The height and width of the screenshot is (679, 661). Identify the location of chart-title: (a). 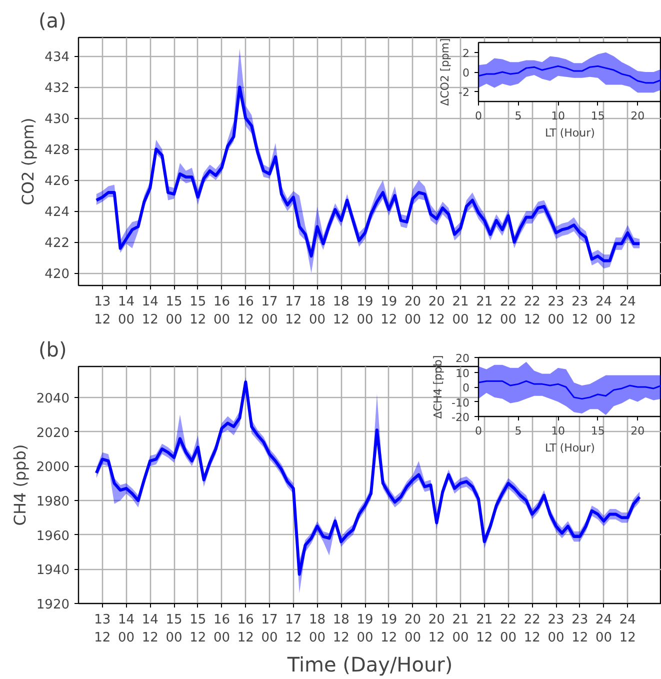
(52, 20).